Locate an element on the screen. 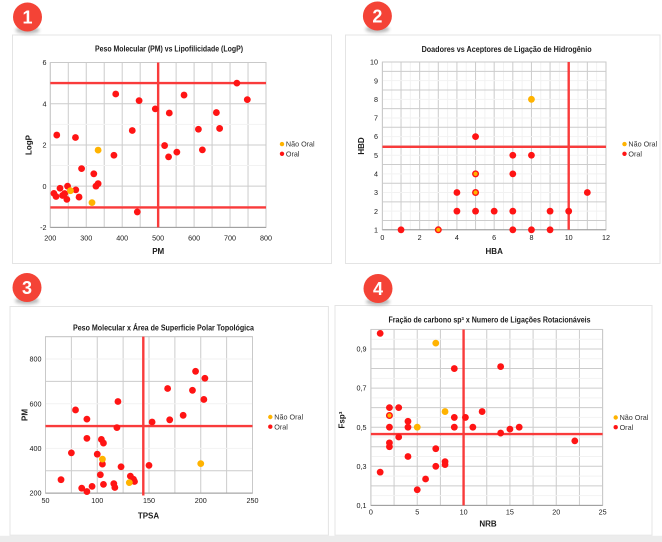  svg-text: 7 is located at coordinates (376, 118).